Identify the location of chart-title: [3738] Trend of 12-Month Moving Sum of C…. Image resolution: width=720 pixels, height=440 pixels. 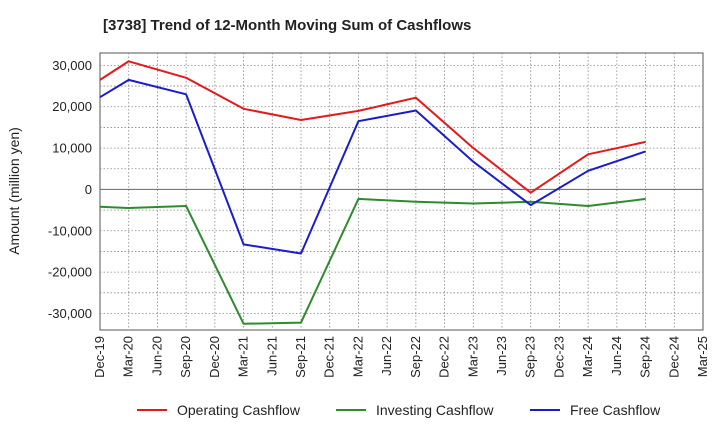
(287, 25).